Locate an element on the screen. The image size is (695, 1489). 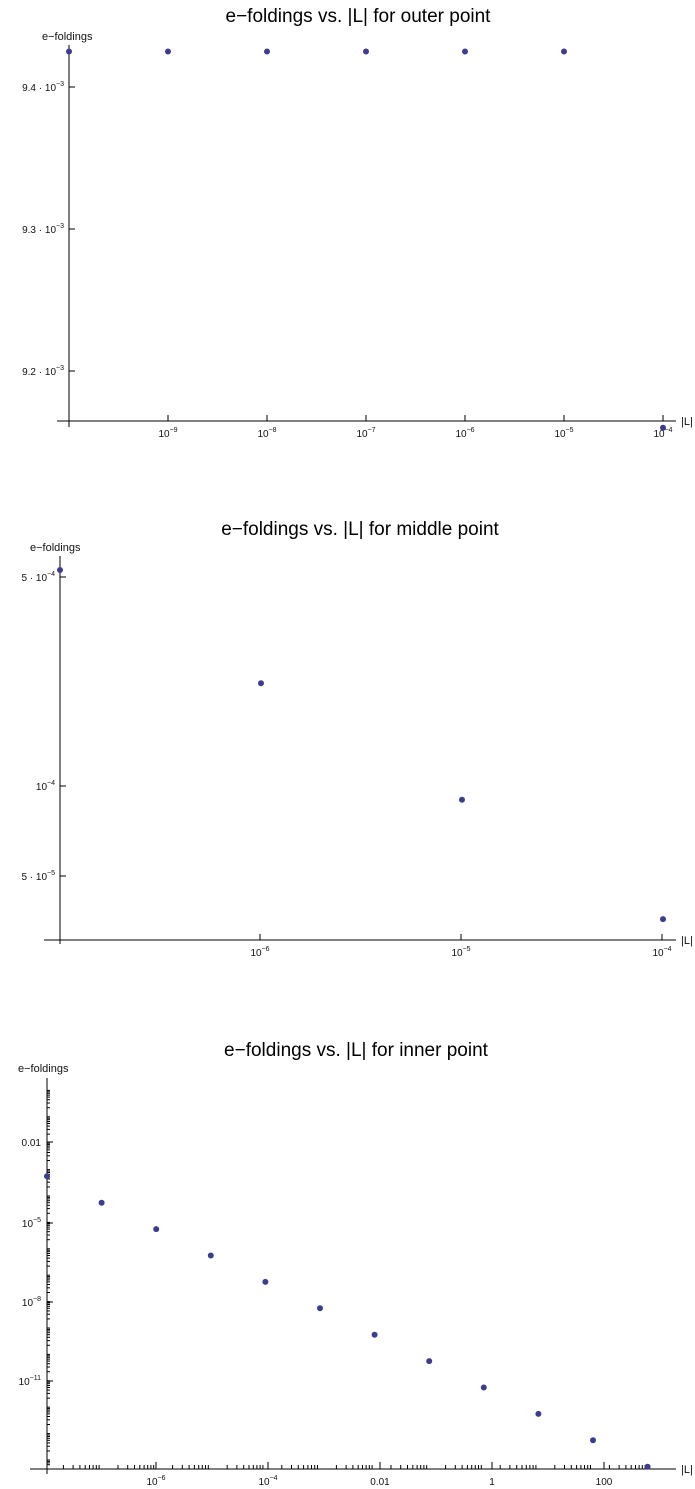
chart-title: e−foldings vs. |L| for middle point is located at coordinates (360, 529).